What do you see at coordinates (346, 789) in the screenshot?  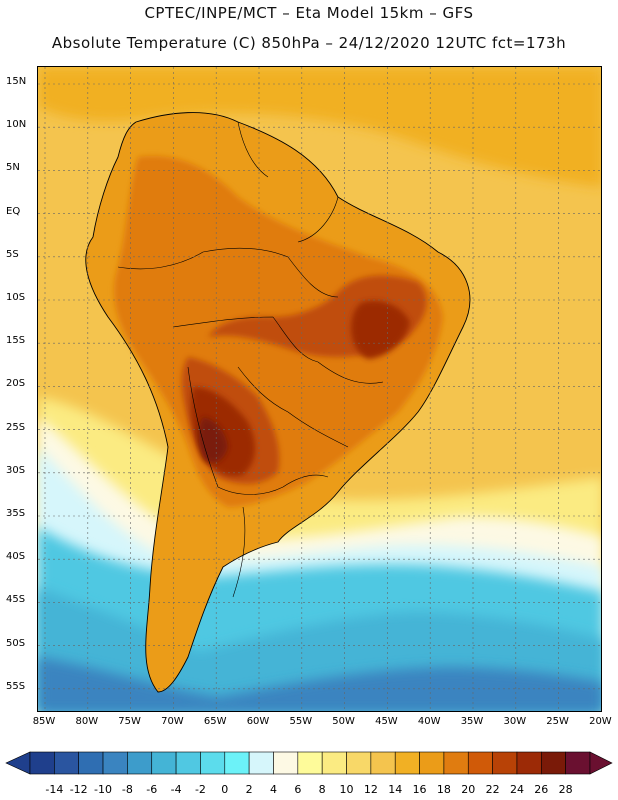 I see `colorbar-tick-label: 10` at bounding box center [346, 789].